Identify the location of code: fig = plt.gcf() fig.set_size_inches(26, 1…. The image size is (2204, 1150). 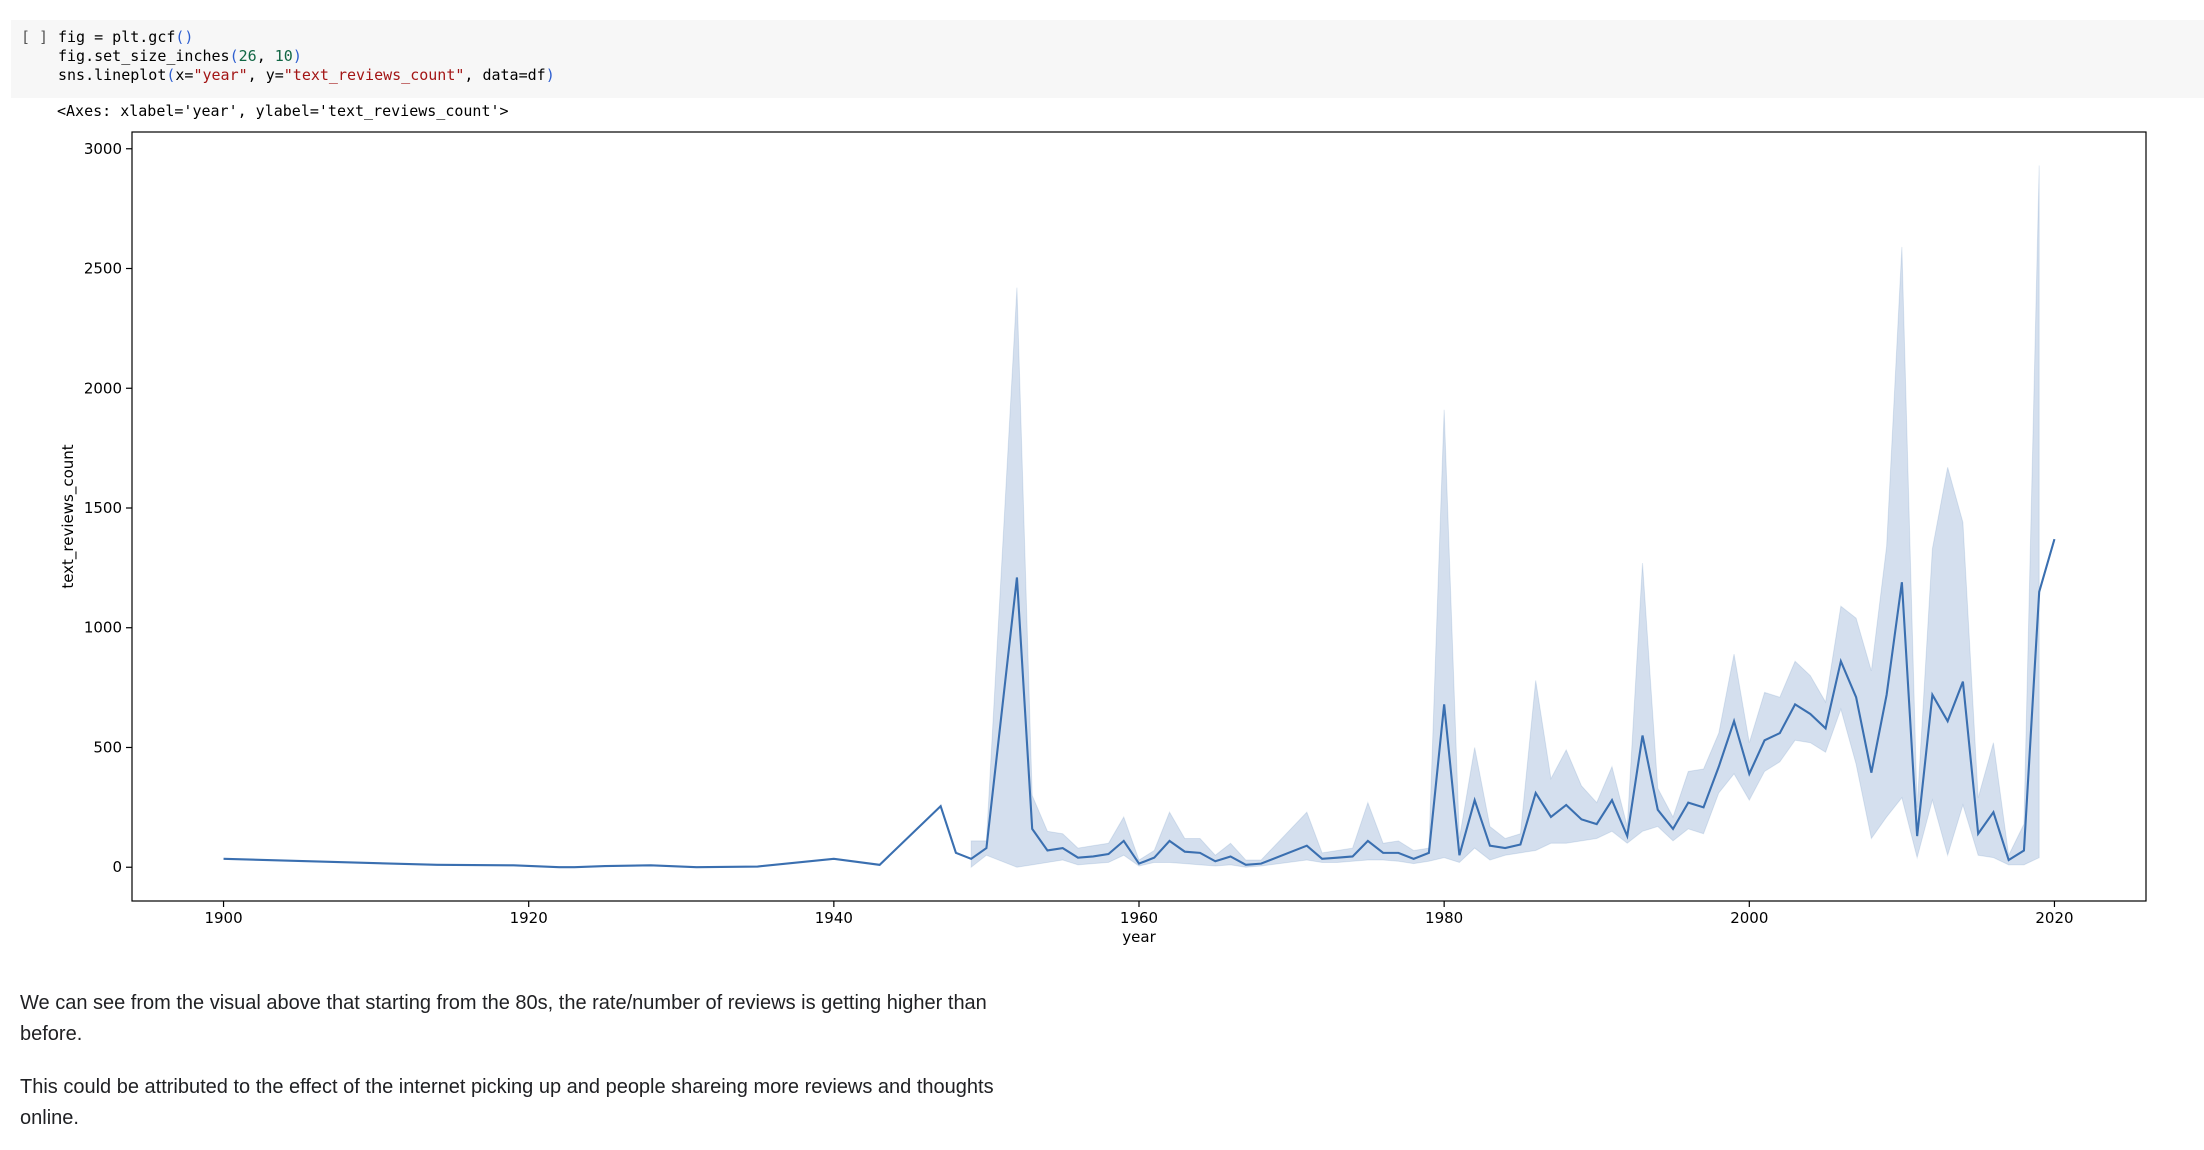
(306, 56).